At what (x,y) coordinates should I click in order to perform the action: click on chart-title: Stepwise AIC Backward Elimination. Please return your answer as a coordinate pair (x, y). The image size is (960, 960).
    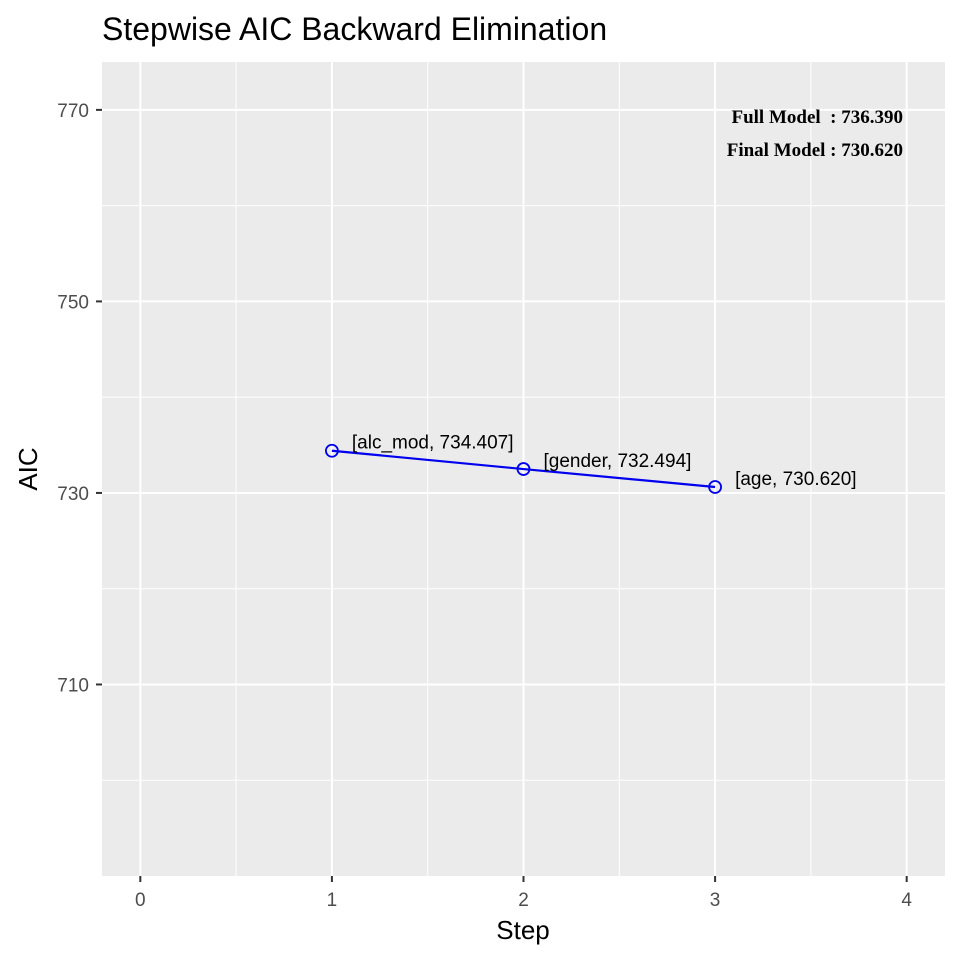
    Looking at the image, I should click on (354, 29).